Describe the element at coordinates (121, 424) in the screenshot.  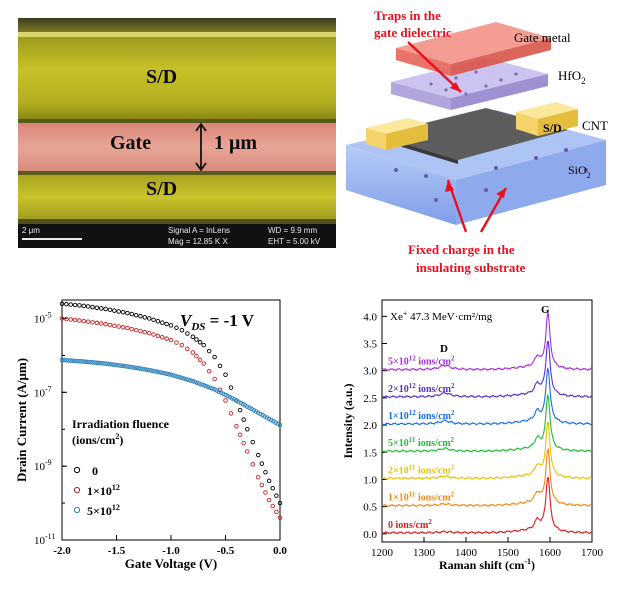
I see `legend-title-line1: Irradiation fluence` at that location.